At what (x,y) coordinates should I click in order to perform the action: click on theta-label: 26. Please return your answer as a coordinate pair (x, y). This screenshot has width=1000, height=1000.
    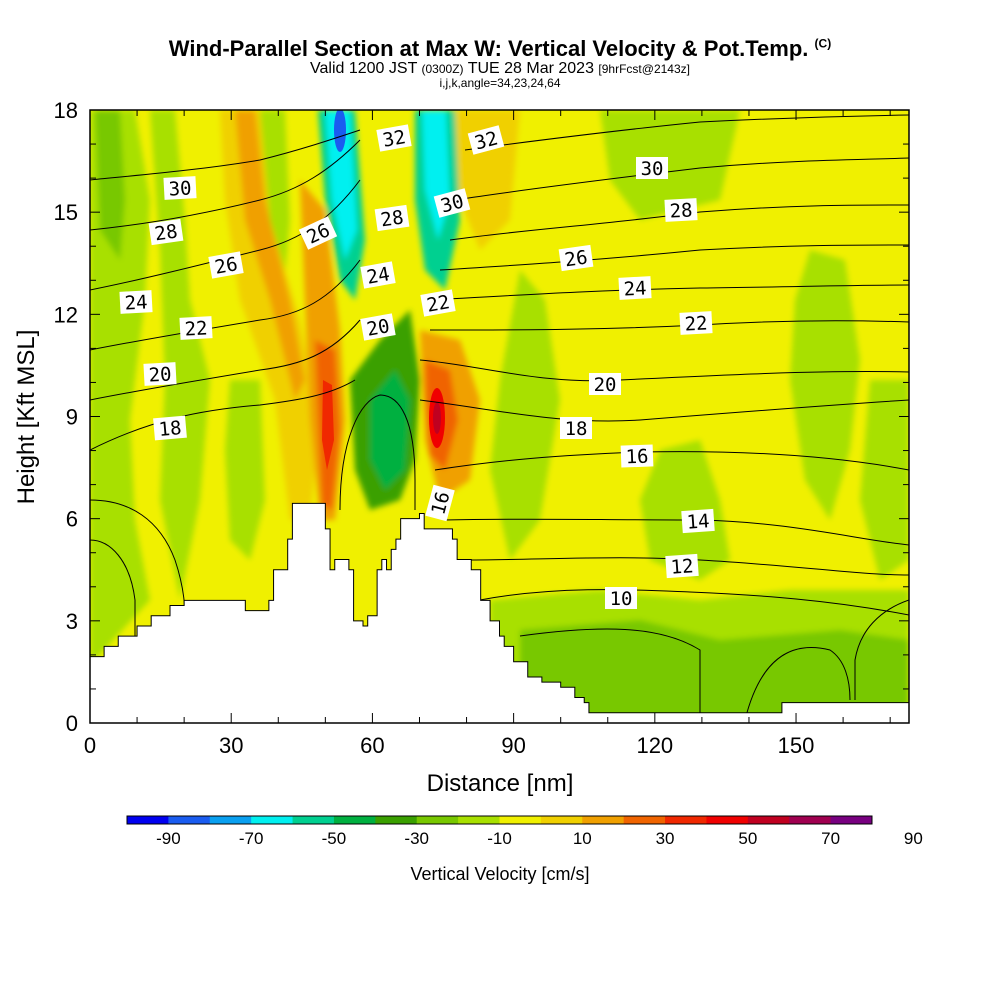
    Looking at the image, I should click on (226, 265).